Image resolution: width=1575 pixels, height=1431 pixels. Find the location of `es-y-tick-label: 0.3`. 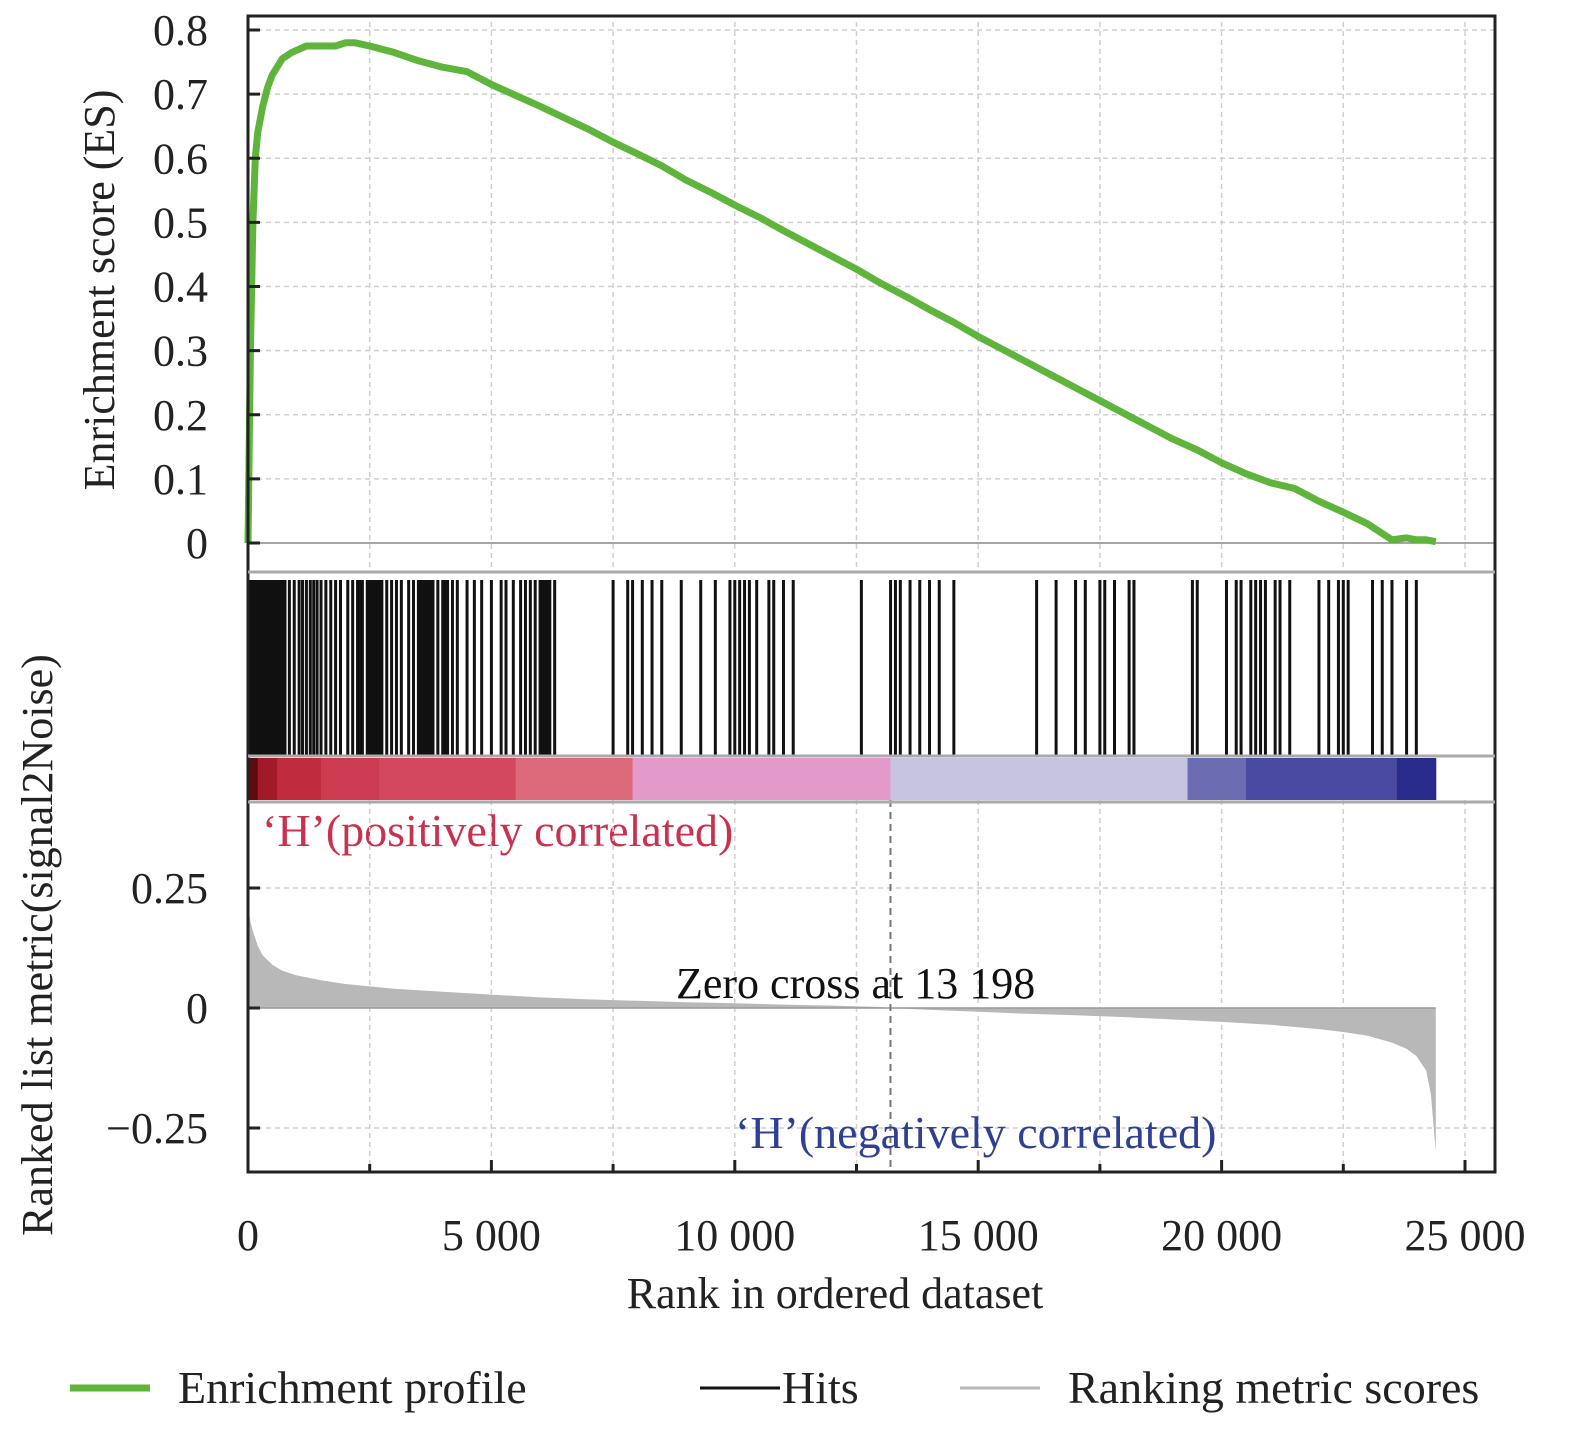

es-y-tick-label: 0.3 is located at coordinates (180, 351).